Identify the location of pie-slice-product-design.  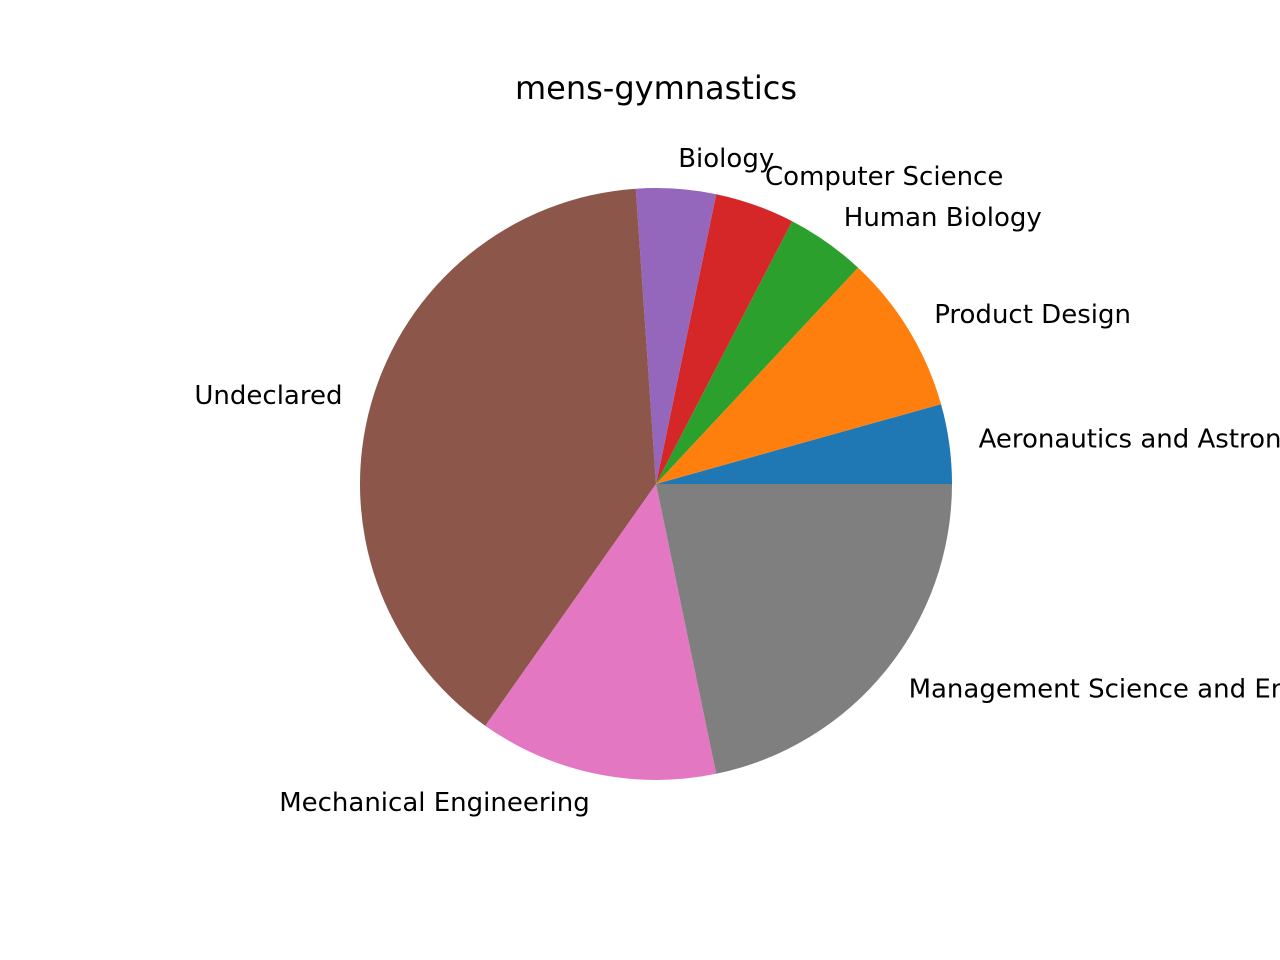
(799, 375).